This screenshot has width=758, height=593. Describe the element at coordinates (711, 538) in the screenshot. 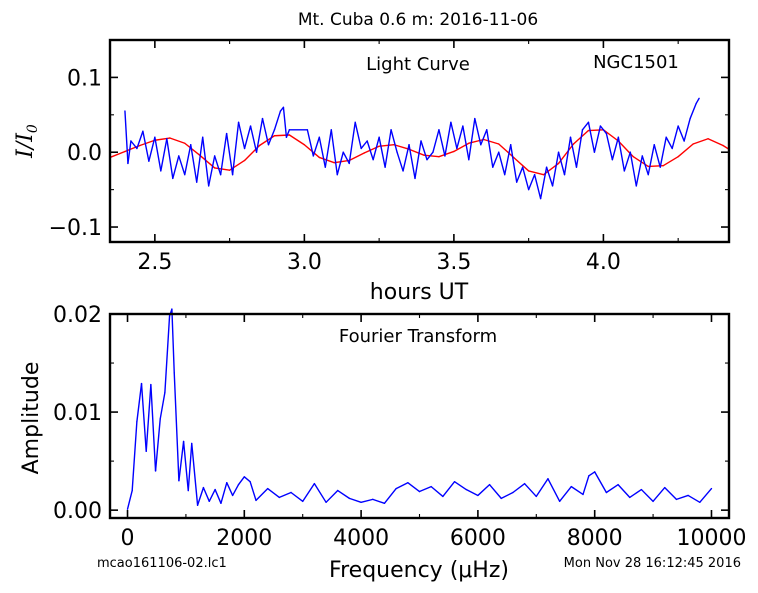

I see `x-tick-label: 10000` at that location.